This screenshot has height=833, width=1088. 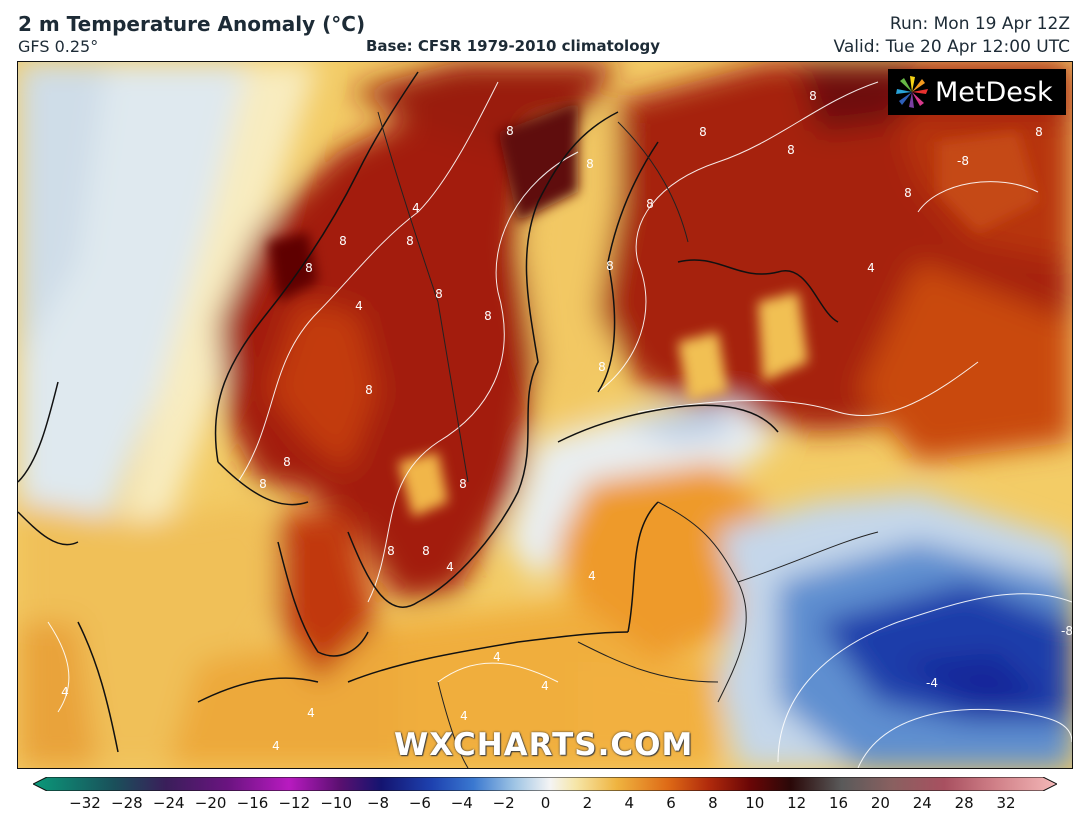 I want to click on colorbar-tick-label: −28, so click(x=127, y=803).